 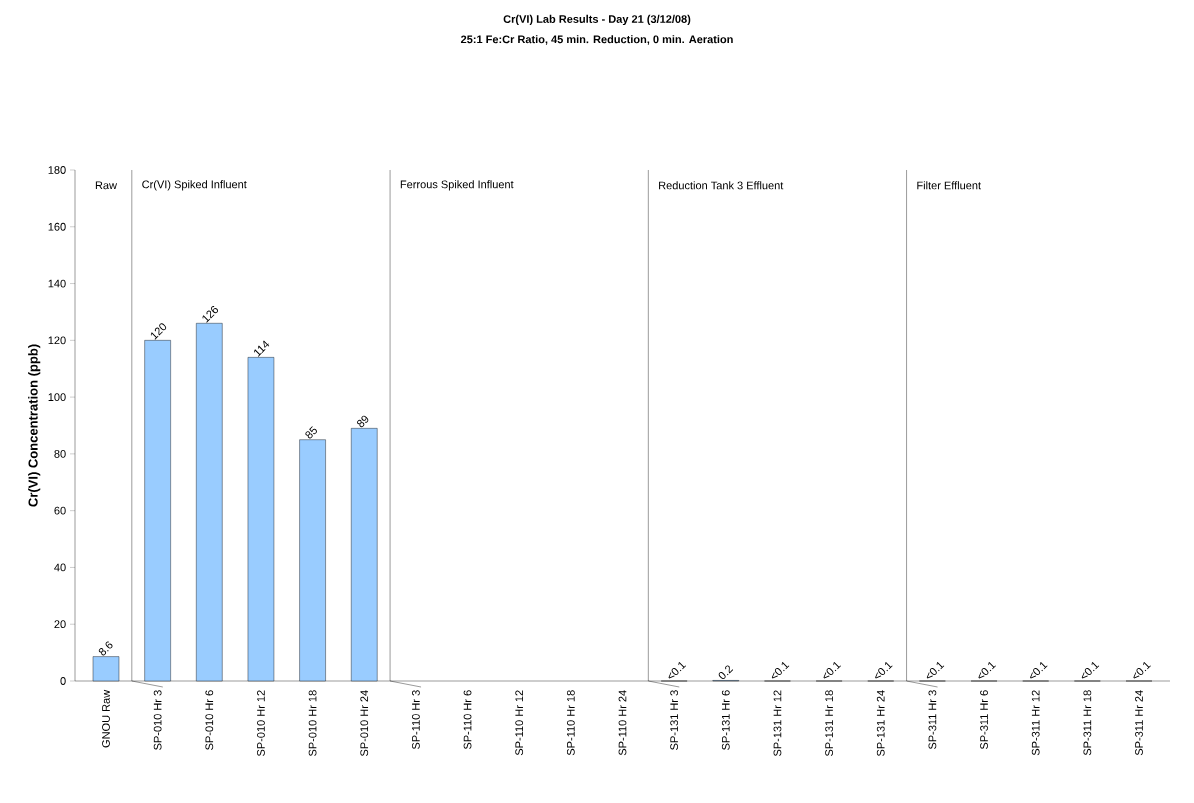 I want to click on x-tick-label: SP-110 Hr 24, so click(x=622, y=723).